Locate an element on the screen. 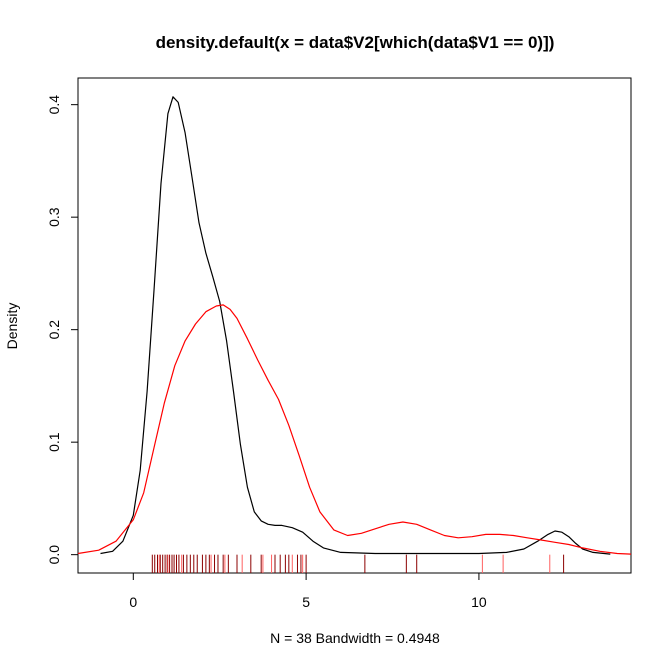 The height and width of the screenshot is (672, 672). rug-marks is located at coordinates (358, 563).